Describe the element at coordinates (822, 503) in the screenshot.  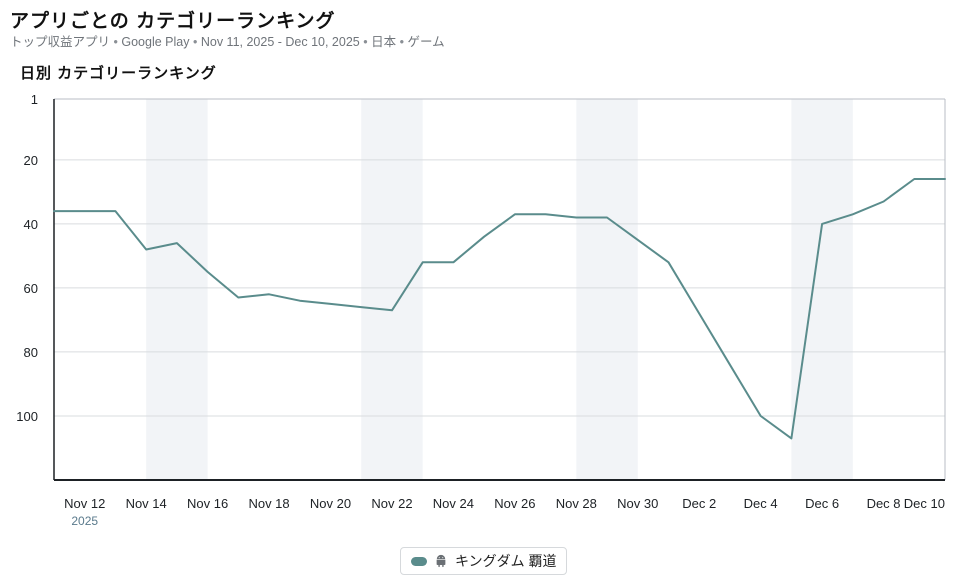
I see `x-tick-label: Dec 6` at that location.